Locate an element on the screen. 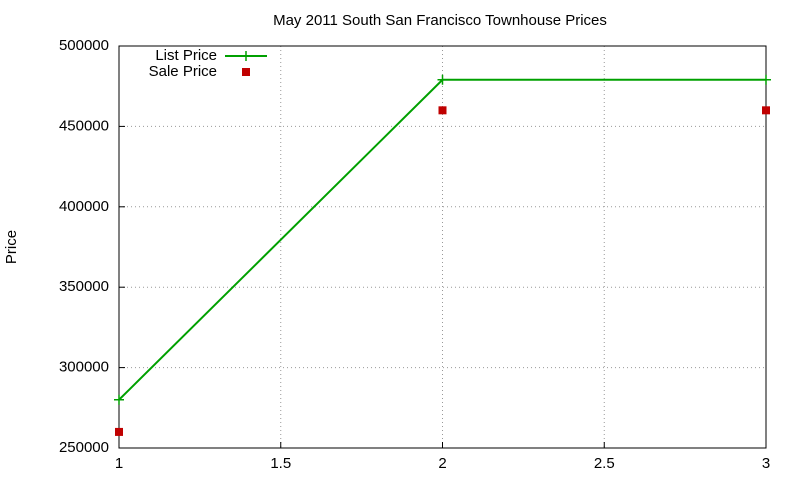 The width and height of the screenshot is (800, 480). legend-label: Sale Price is located at coordinates (183, 71).